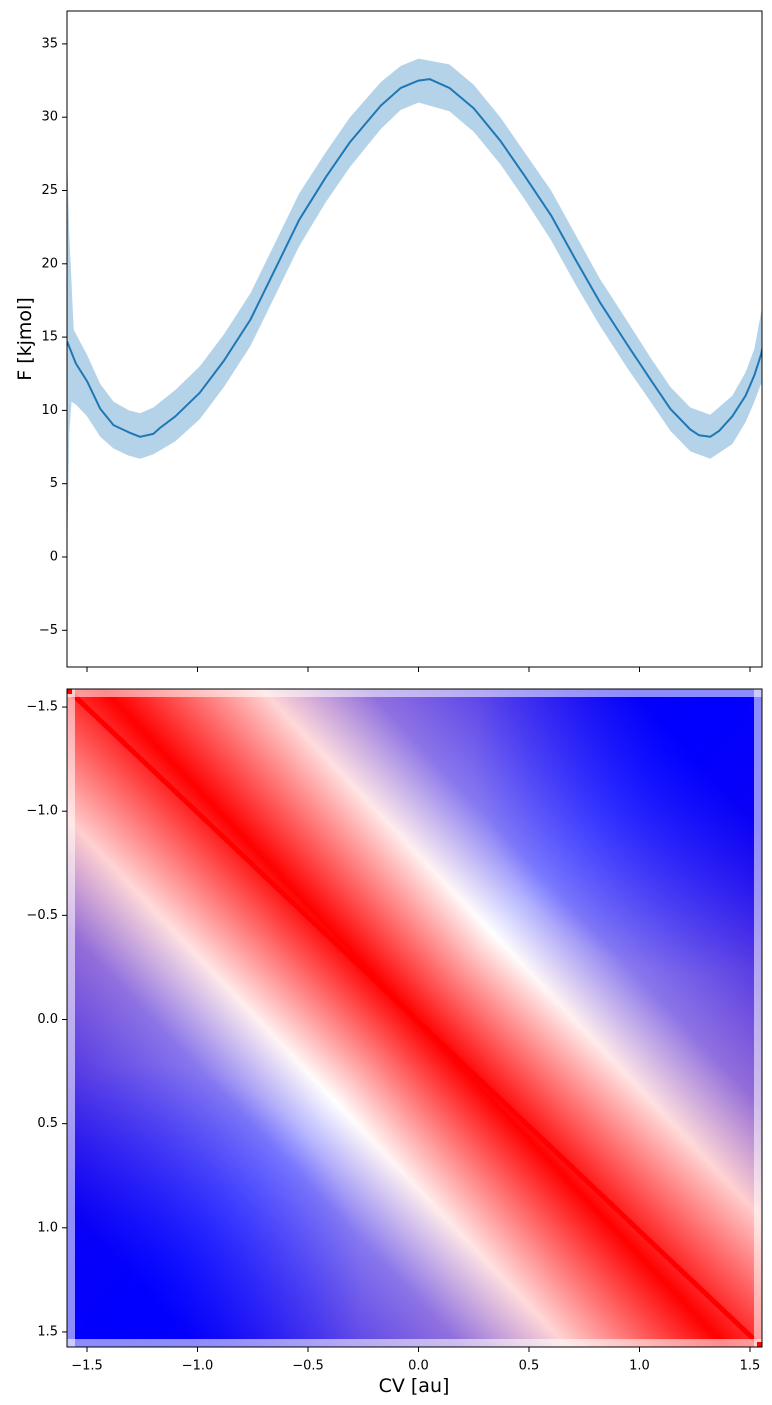 The width and height of the screenshot is (772, 1405). I want to click on heatmap-y-ticks: −1.5 −1.0 −0.5 0.0 0.5 1.0 1.5, so click(46, 1019).